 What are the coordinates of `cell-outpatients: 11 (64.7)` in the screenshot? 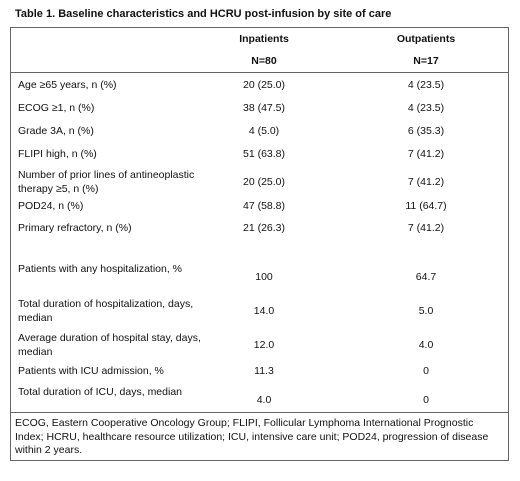 It's located at (426, 206).